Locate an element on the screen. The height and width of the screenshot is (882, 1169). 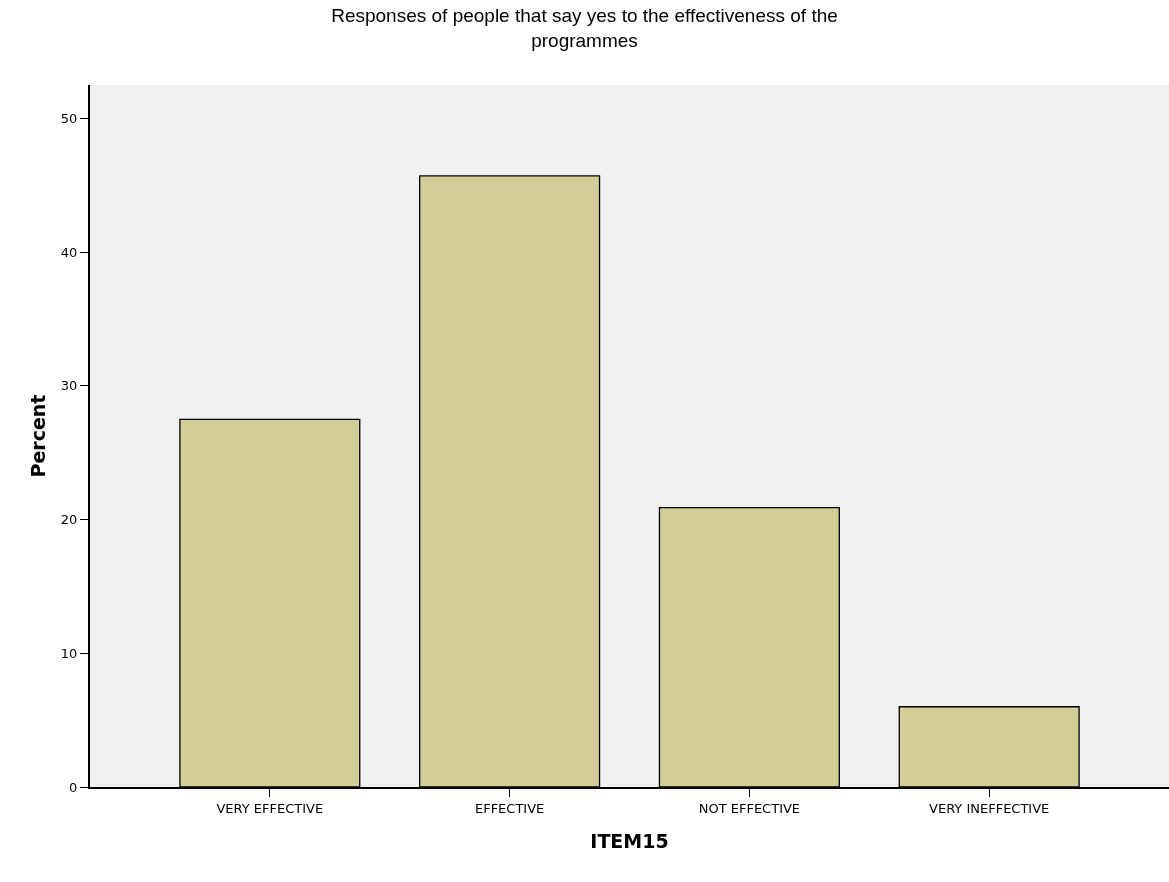
chart-title: Responses of people that say yes to the effectiveness of the programmes is located at coordinates (584, 28).